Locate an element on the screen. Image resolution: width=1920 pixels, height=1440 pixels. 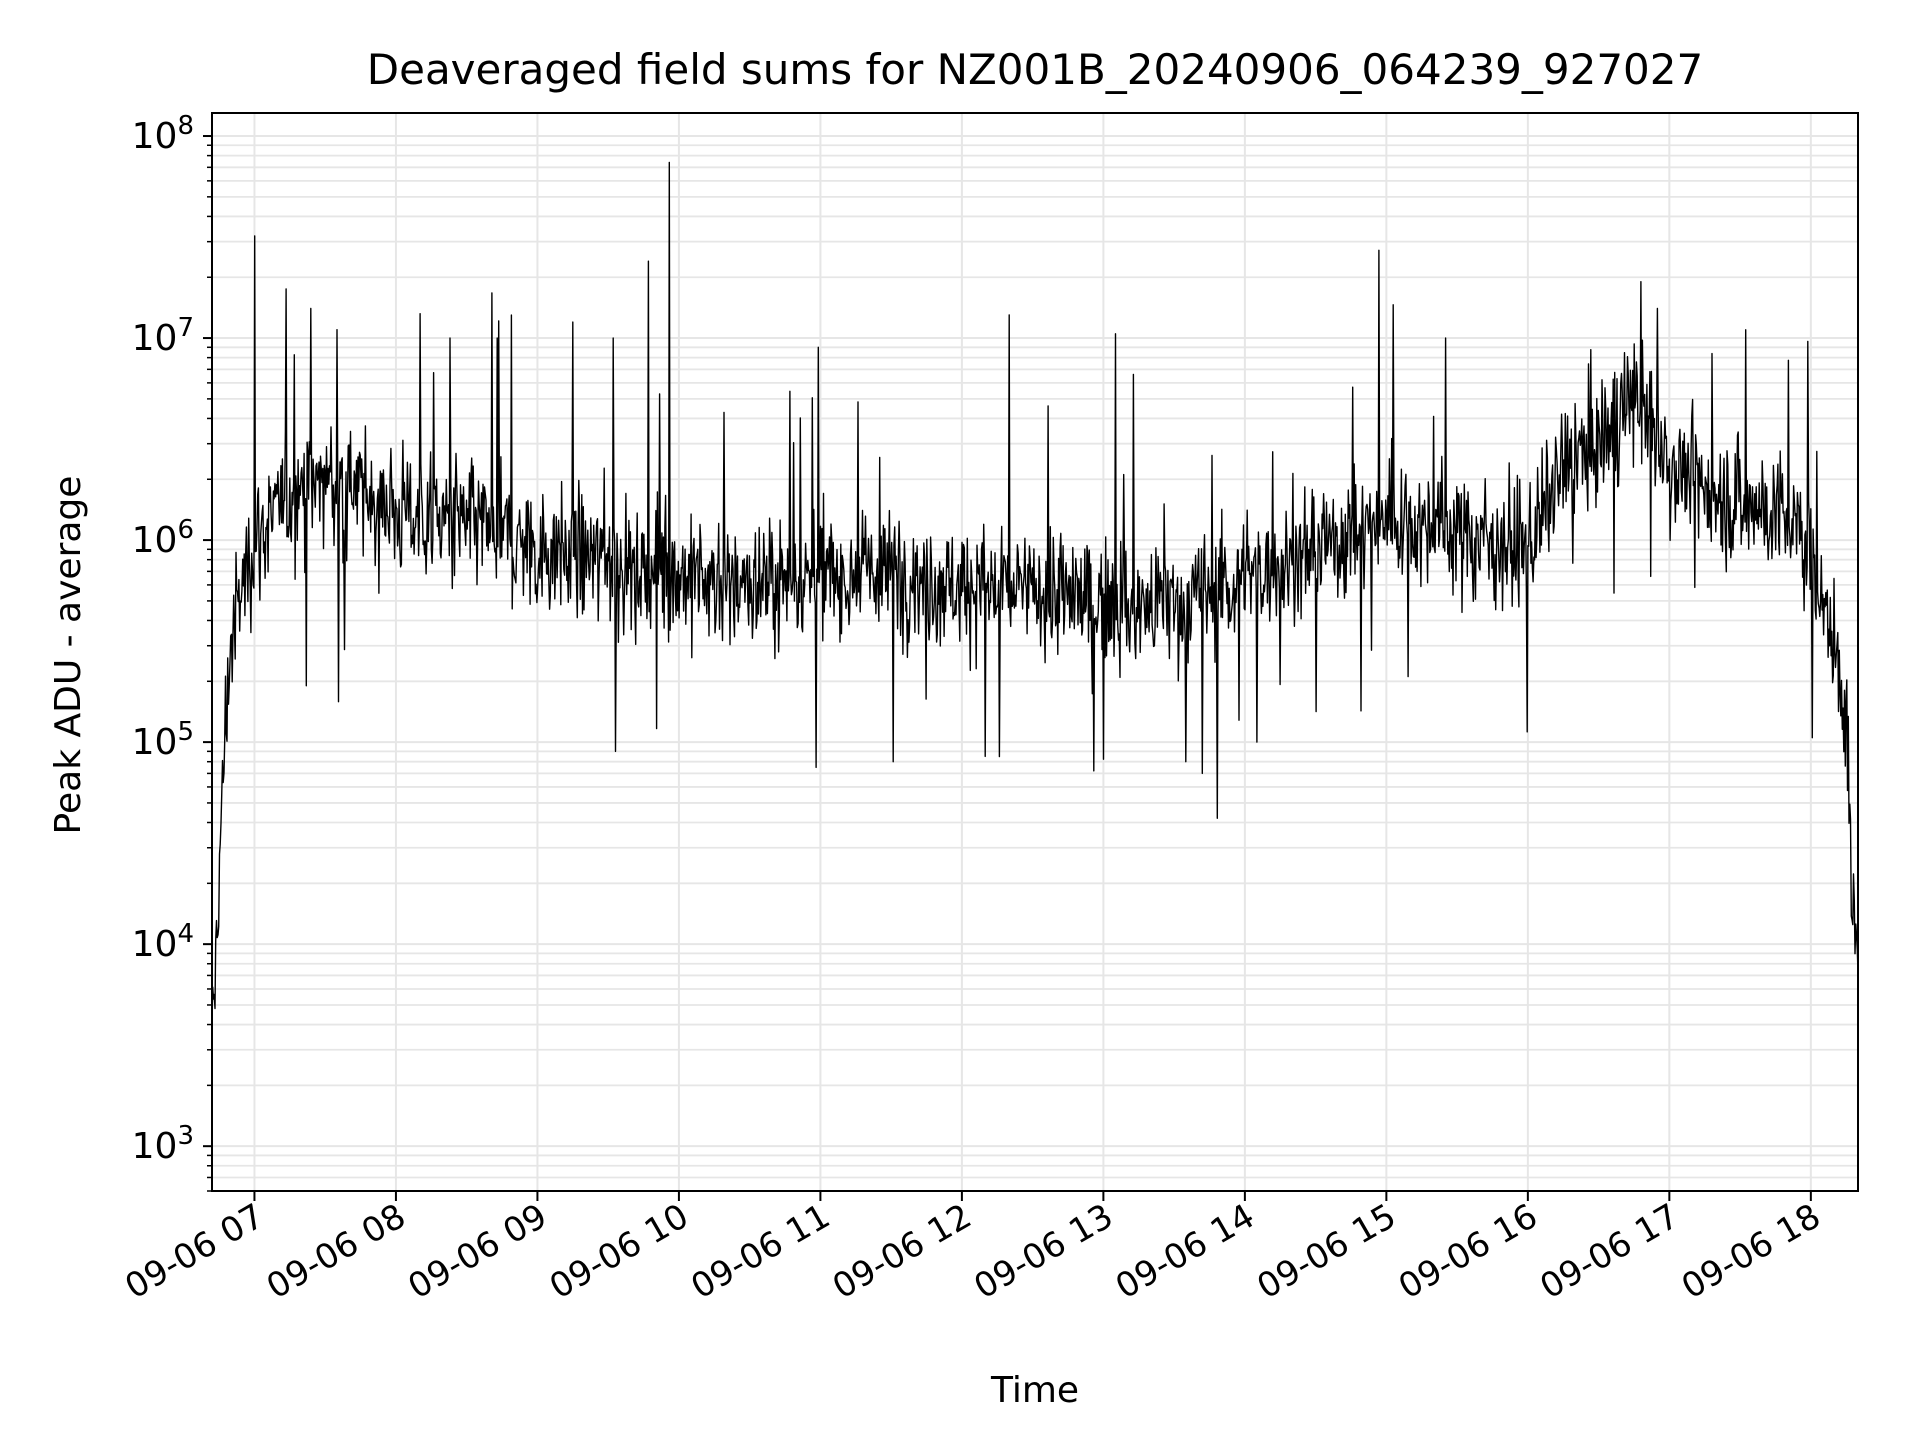
y-tick-label: 103 is located at coordinates (163, 1144).